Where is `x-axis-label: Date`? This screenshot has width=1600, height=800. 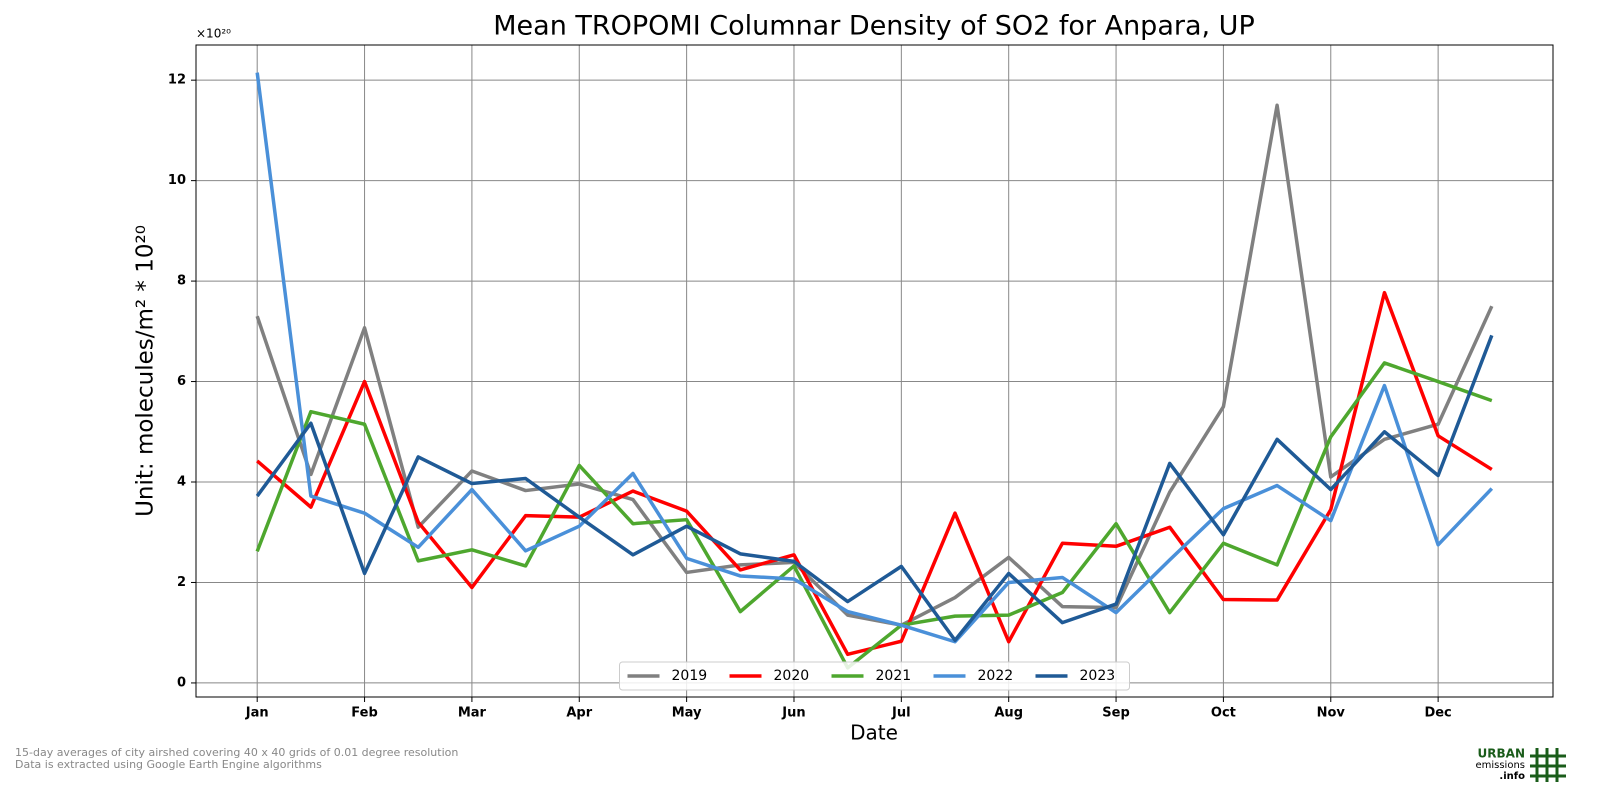 x-axis-label: Date is located at coordinates (874, 733).